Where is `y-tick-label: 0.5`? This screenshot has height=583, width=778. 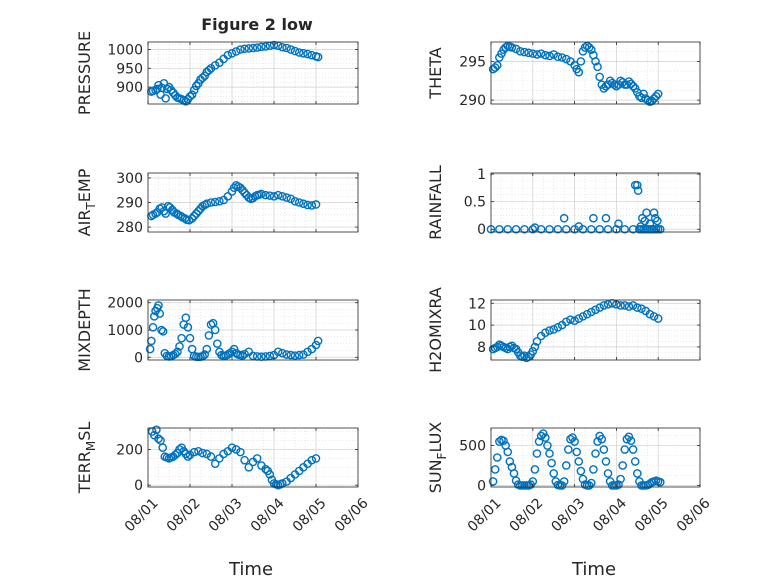
y-tick-label: 0.5 is located at coordinates (475, 203).